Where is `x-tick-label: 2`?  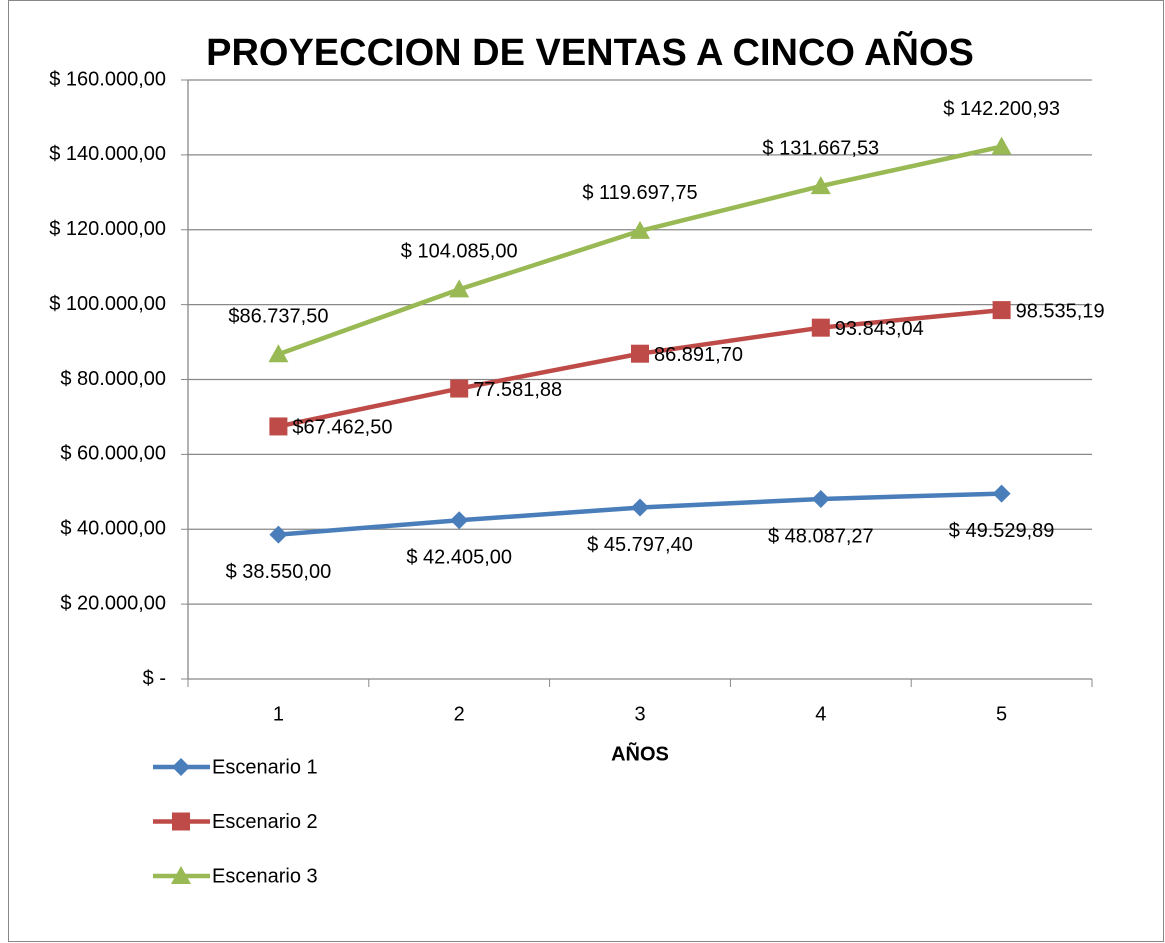 x-tick-label: 2 is located at coordinates (459, 714).